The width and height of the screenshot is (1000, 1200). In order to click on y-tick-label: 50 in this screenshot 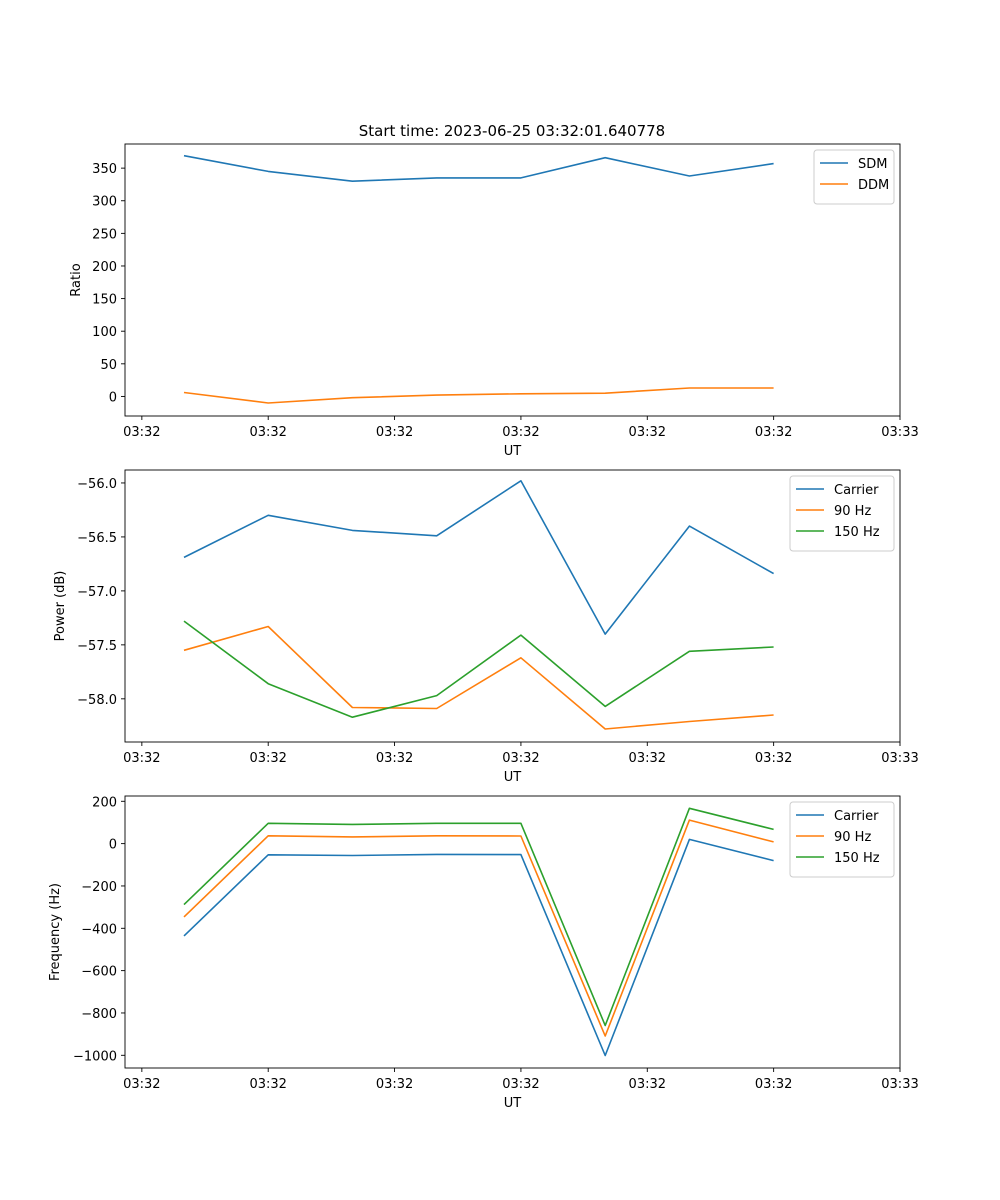, I will do `click(108, 365)`.